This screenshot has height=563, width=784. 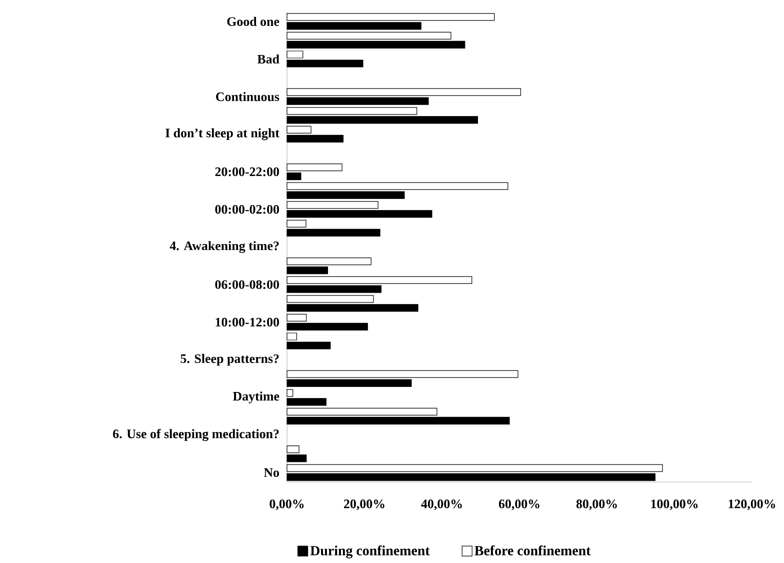 I want to click on y-tick-label: No, so click(x=271, y=472).